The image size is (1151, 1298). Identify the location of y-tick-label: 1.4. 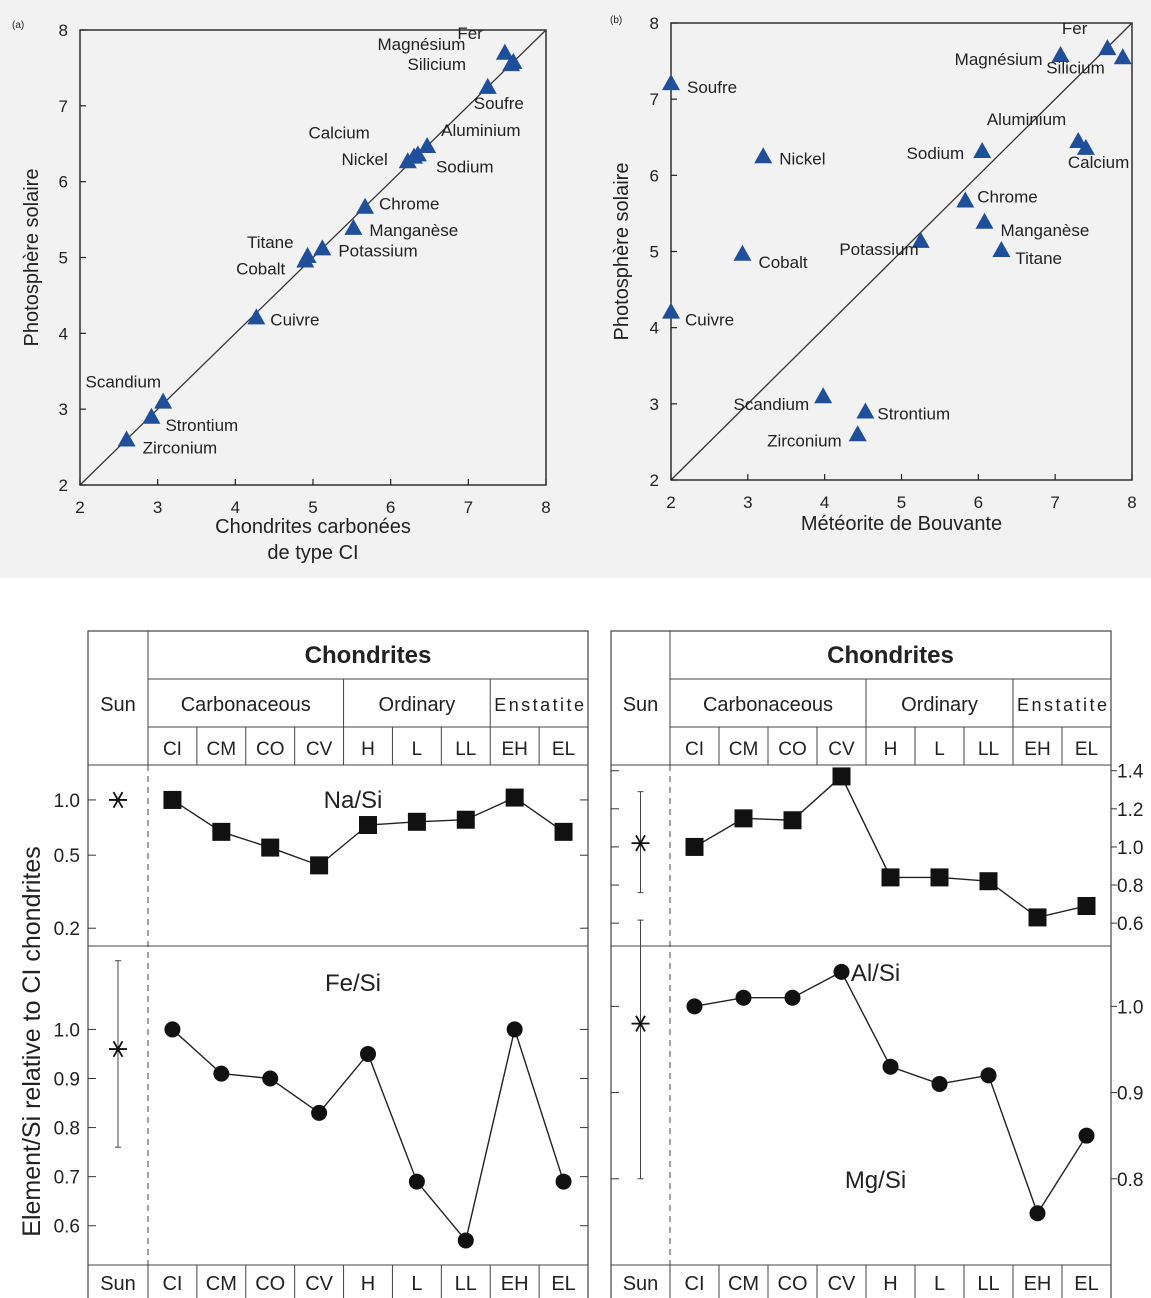
(1130, 772).